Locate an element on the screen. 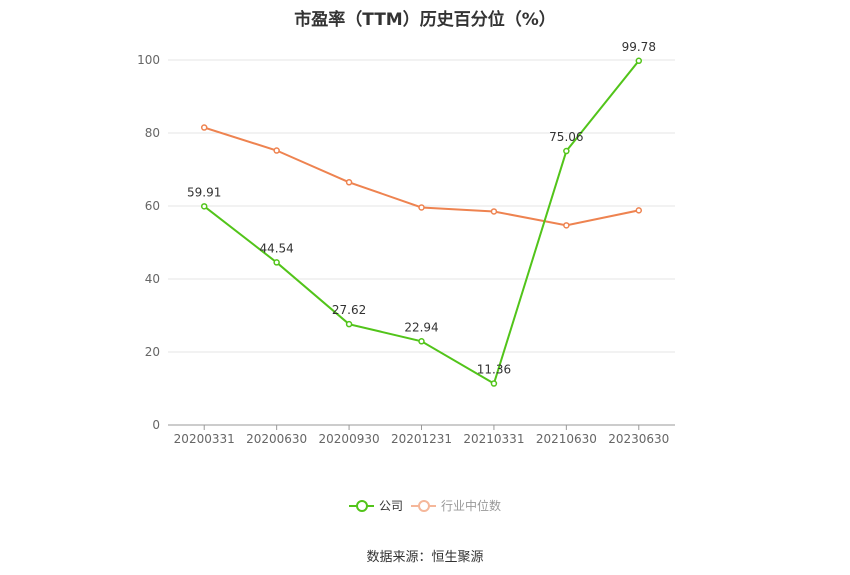 This screenshot has height=575, width=850. legend-item: 行业中位数 is located at coordinates (456, 505).